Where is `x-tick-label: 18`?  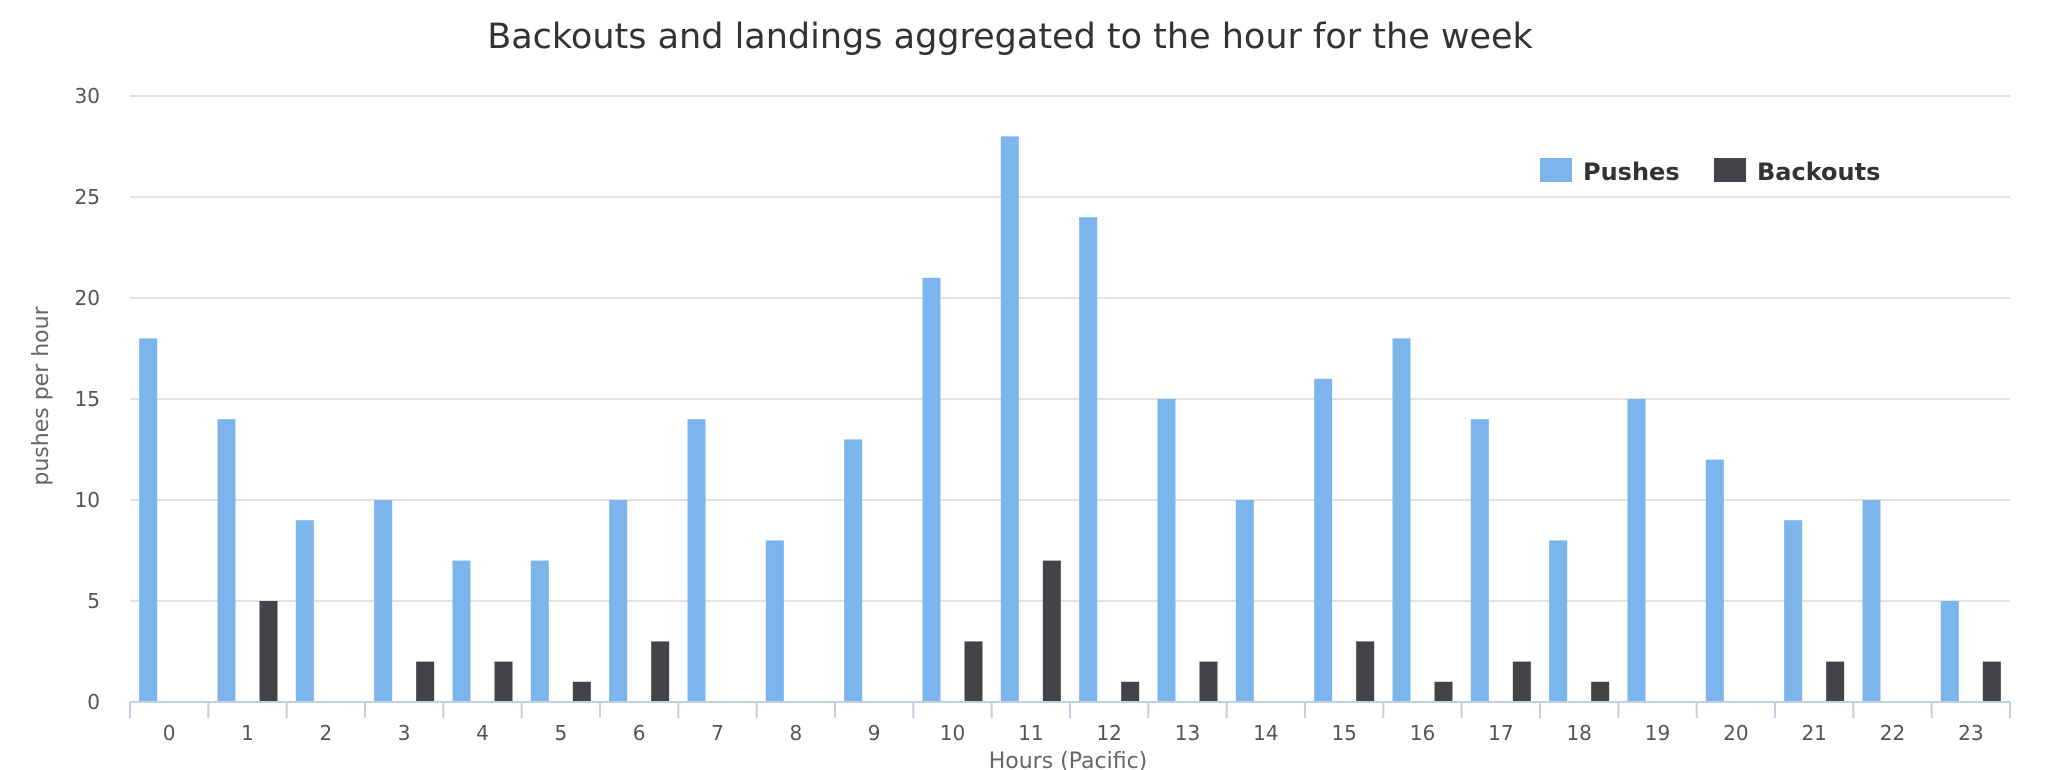
x-tick-label: 18 is located at coordinates (1578, 733).